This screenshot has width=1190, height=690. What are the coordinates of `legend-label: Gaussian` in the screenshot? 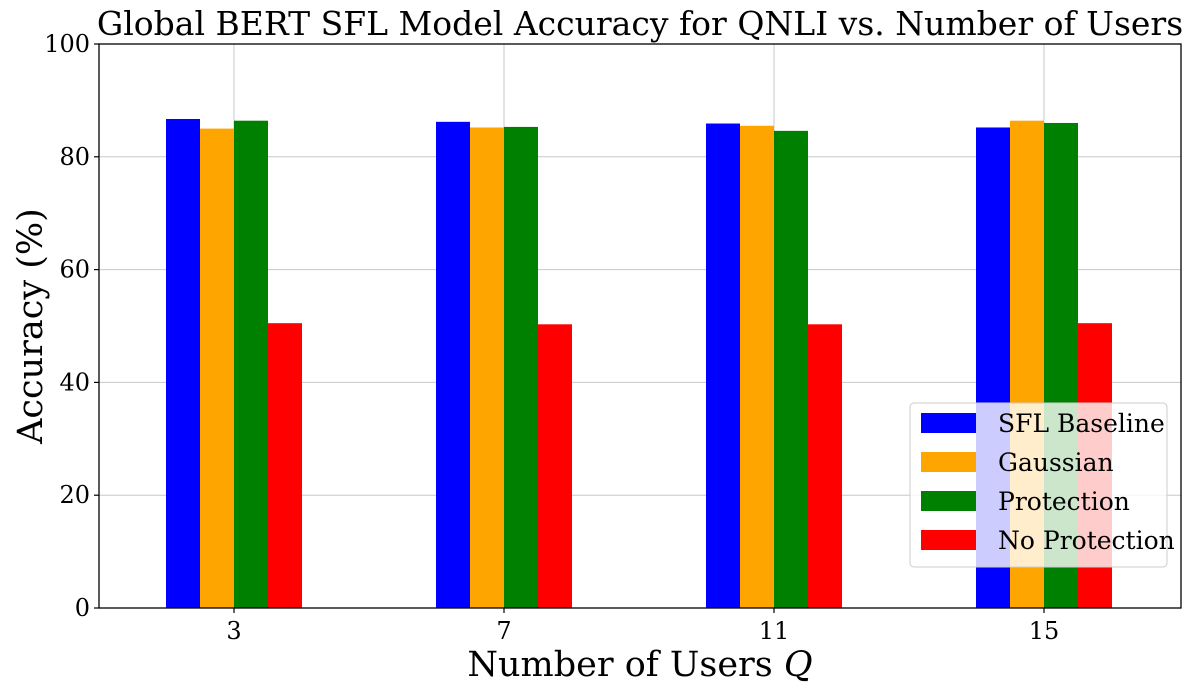 It's located at (1056, 462).